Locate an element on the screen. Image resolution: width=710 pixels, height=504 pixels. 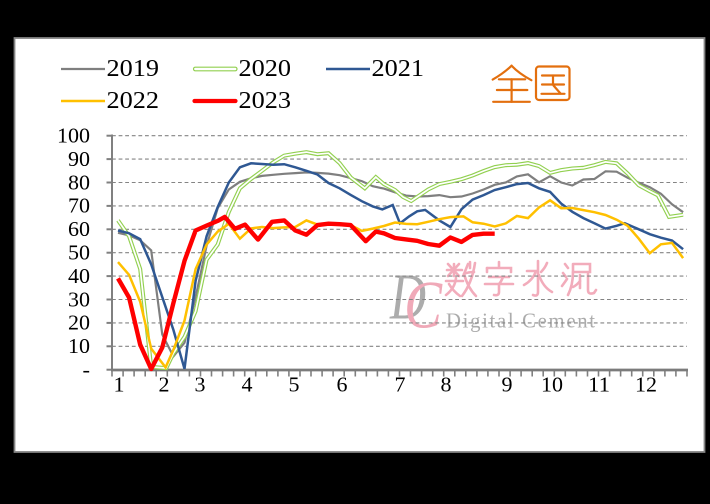
svg-text: 90 is located at coordinates (79, 160).